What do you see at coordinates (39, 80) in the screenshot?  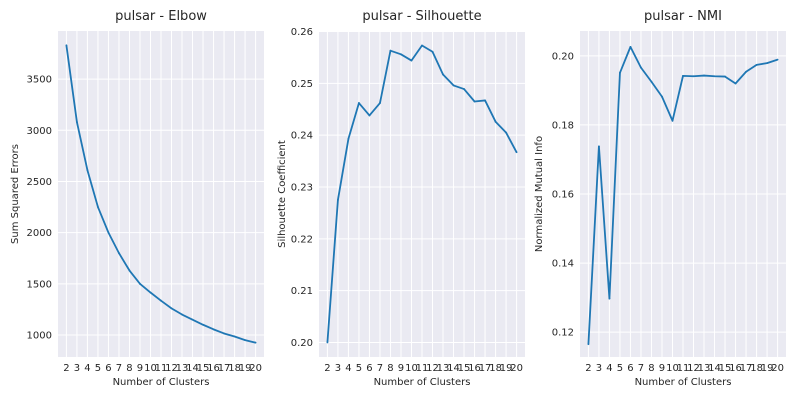 I see `elbow-y-tick-label: 3500` at bounding box center [39, 80].